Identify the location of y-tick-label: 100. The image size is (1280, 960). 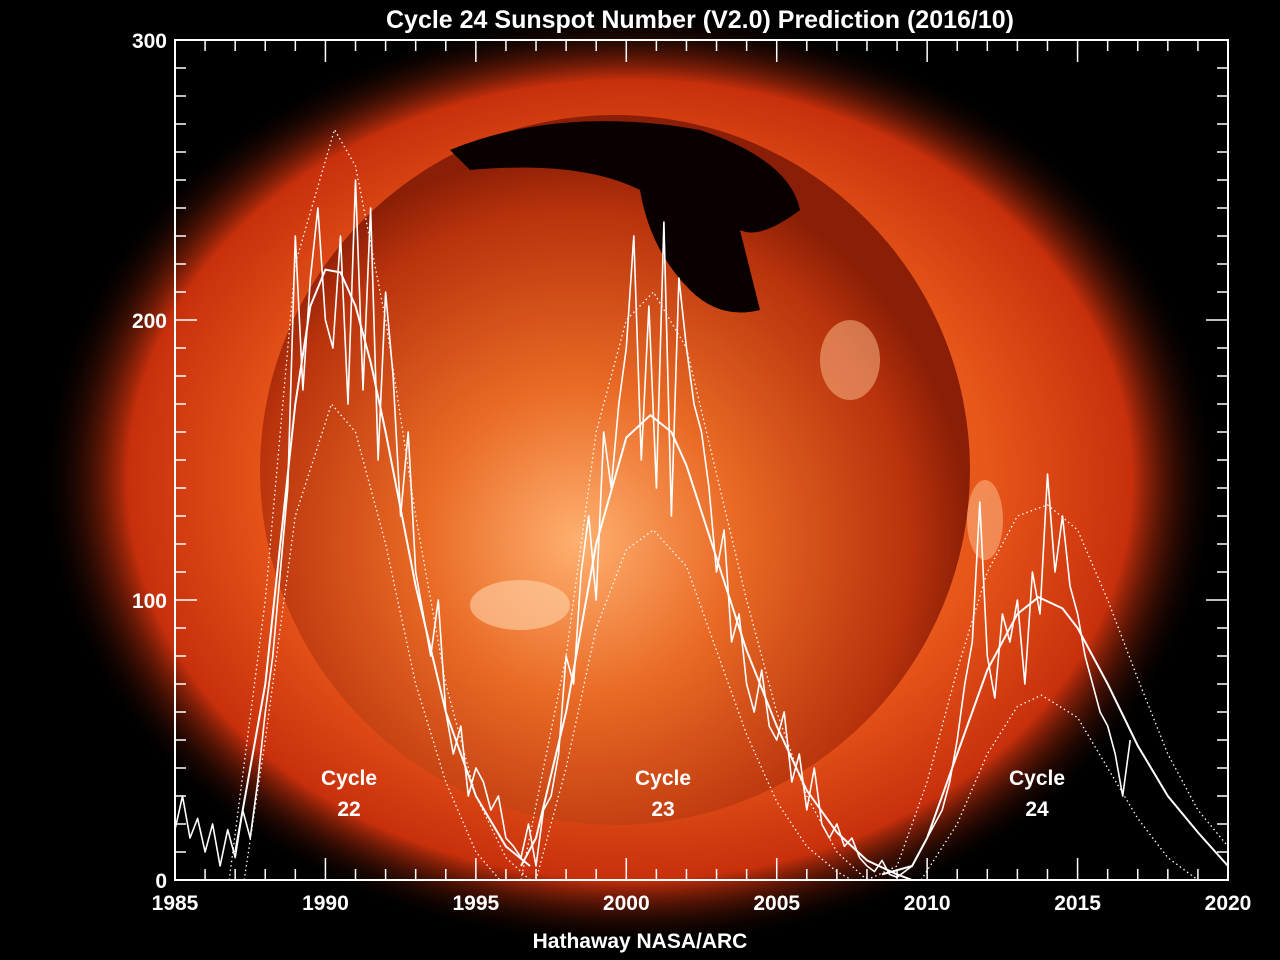
(149, 601).